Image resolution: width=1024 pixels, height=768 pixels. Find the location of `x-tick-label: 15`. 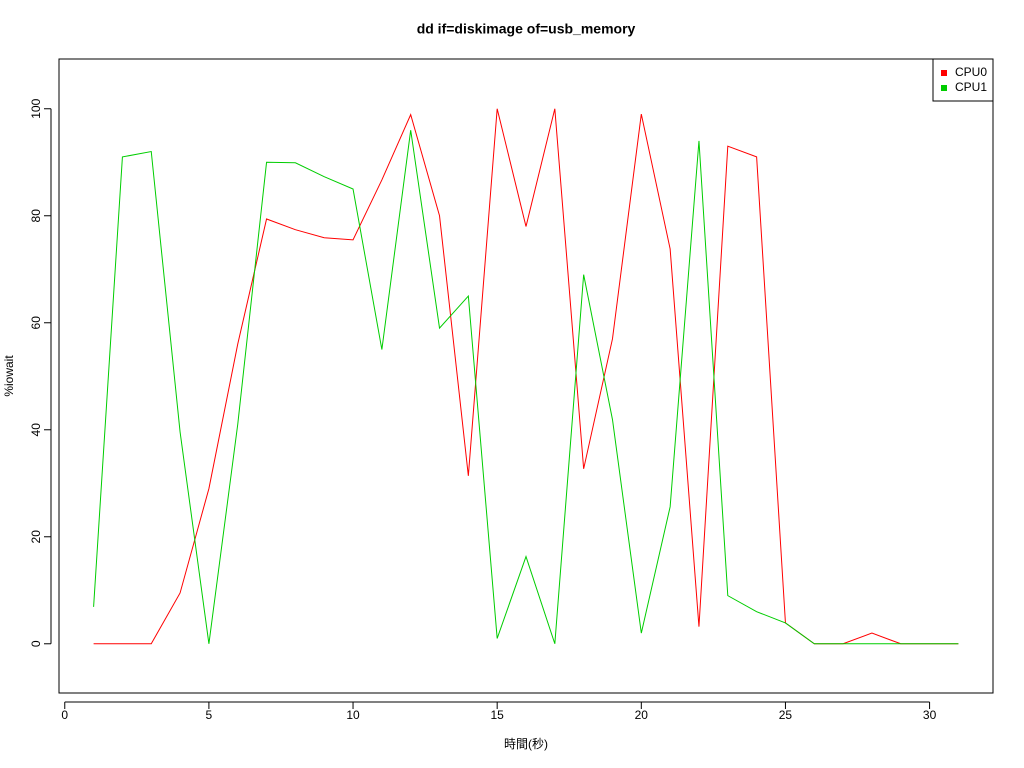

x-tick-label: 15 is located at coordinates (497, 715).